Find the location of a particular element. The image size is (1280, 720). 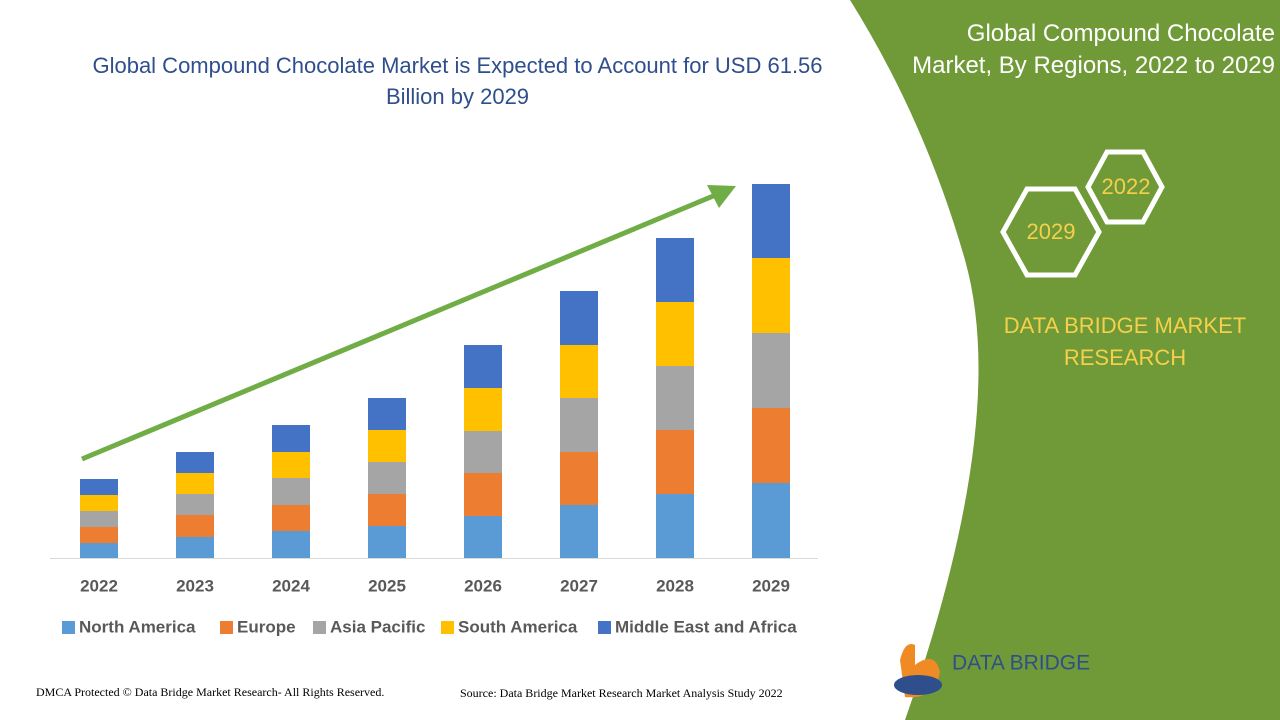

x-tick-label: 2022 is located at coordinates (99, 585).